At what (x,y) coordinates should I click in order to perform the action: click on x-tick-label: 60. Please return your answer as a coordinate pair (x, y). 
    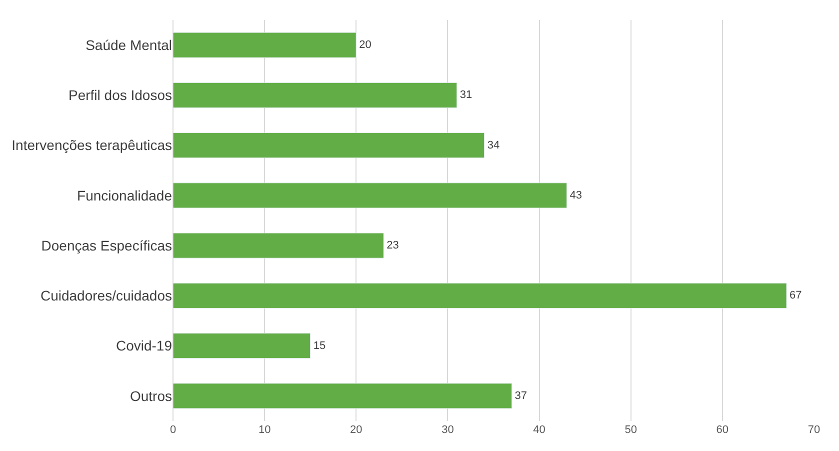
    Looking at the image, I should click on (722, 430).